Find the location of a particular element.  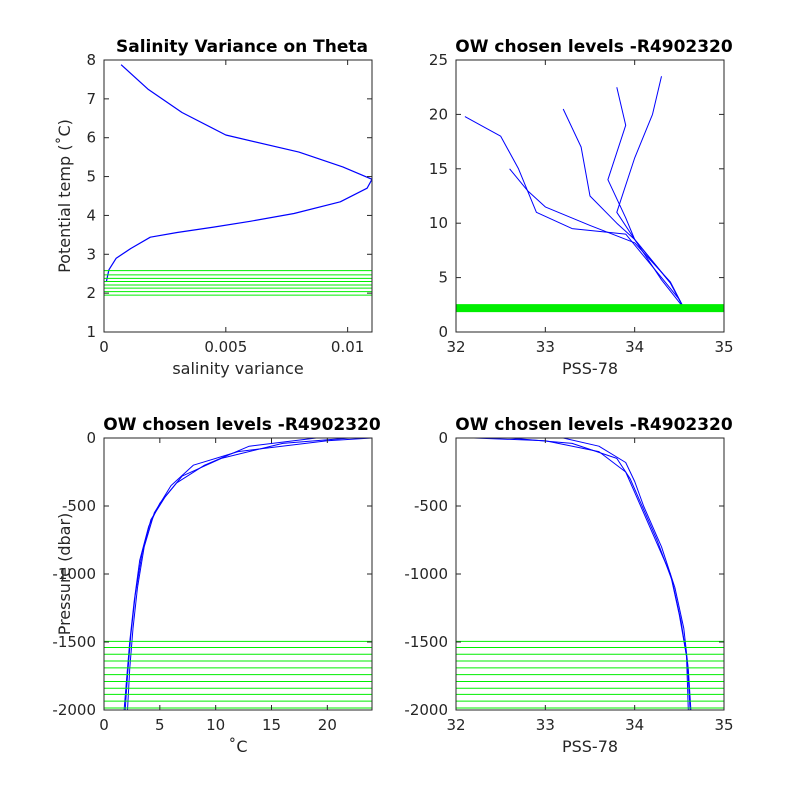

chart-title: Salinity Variance on Theta is located at coordinates (242, 47).